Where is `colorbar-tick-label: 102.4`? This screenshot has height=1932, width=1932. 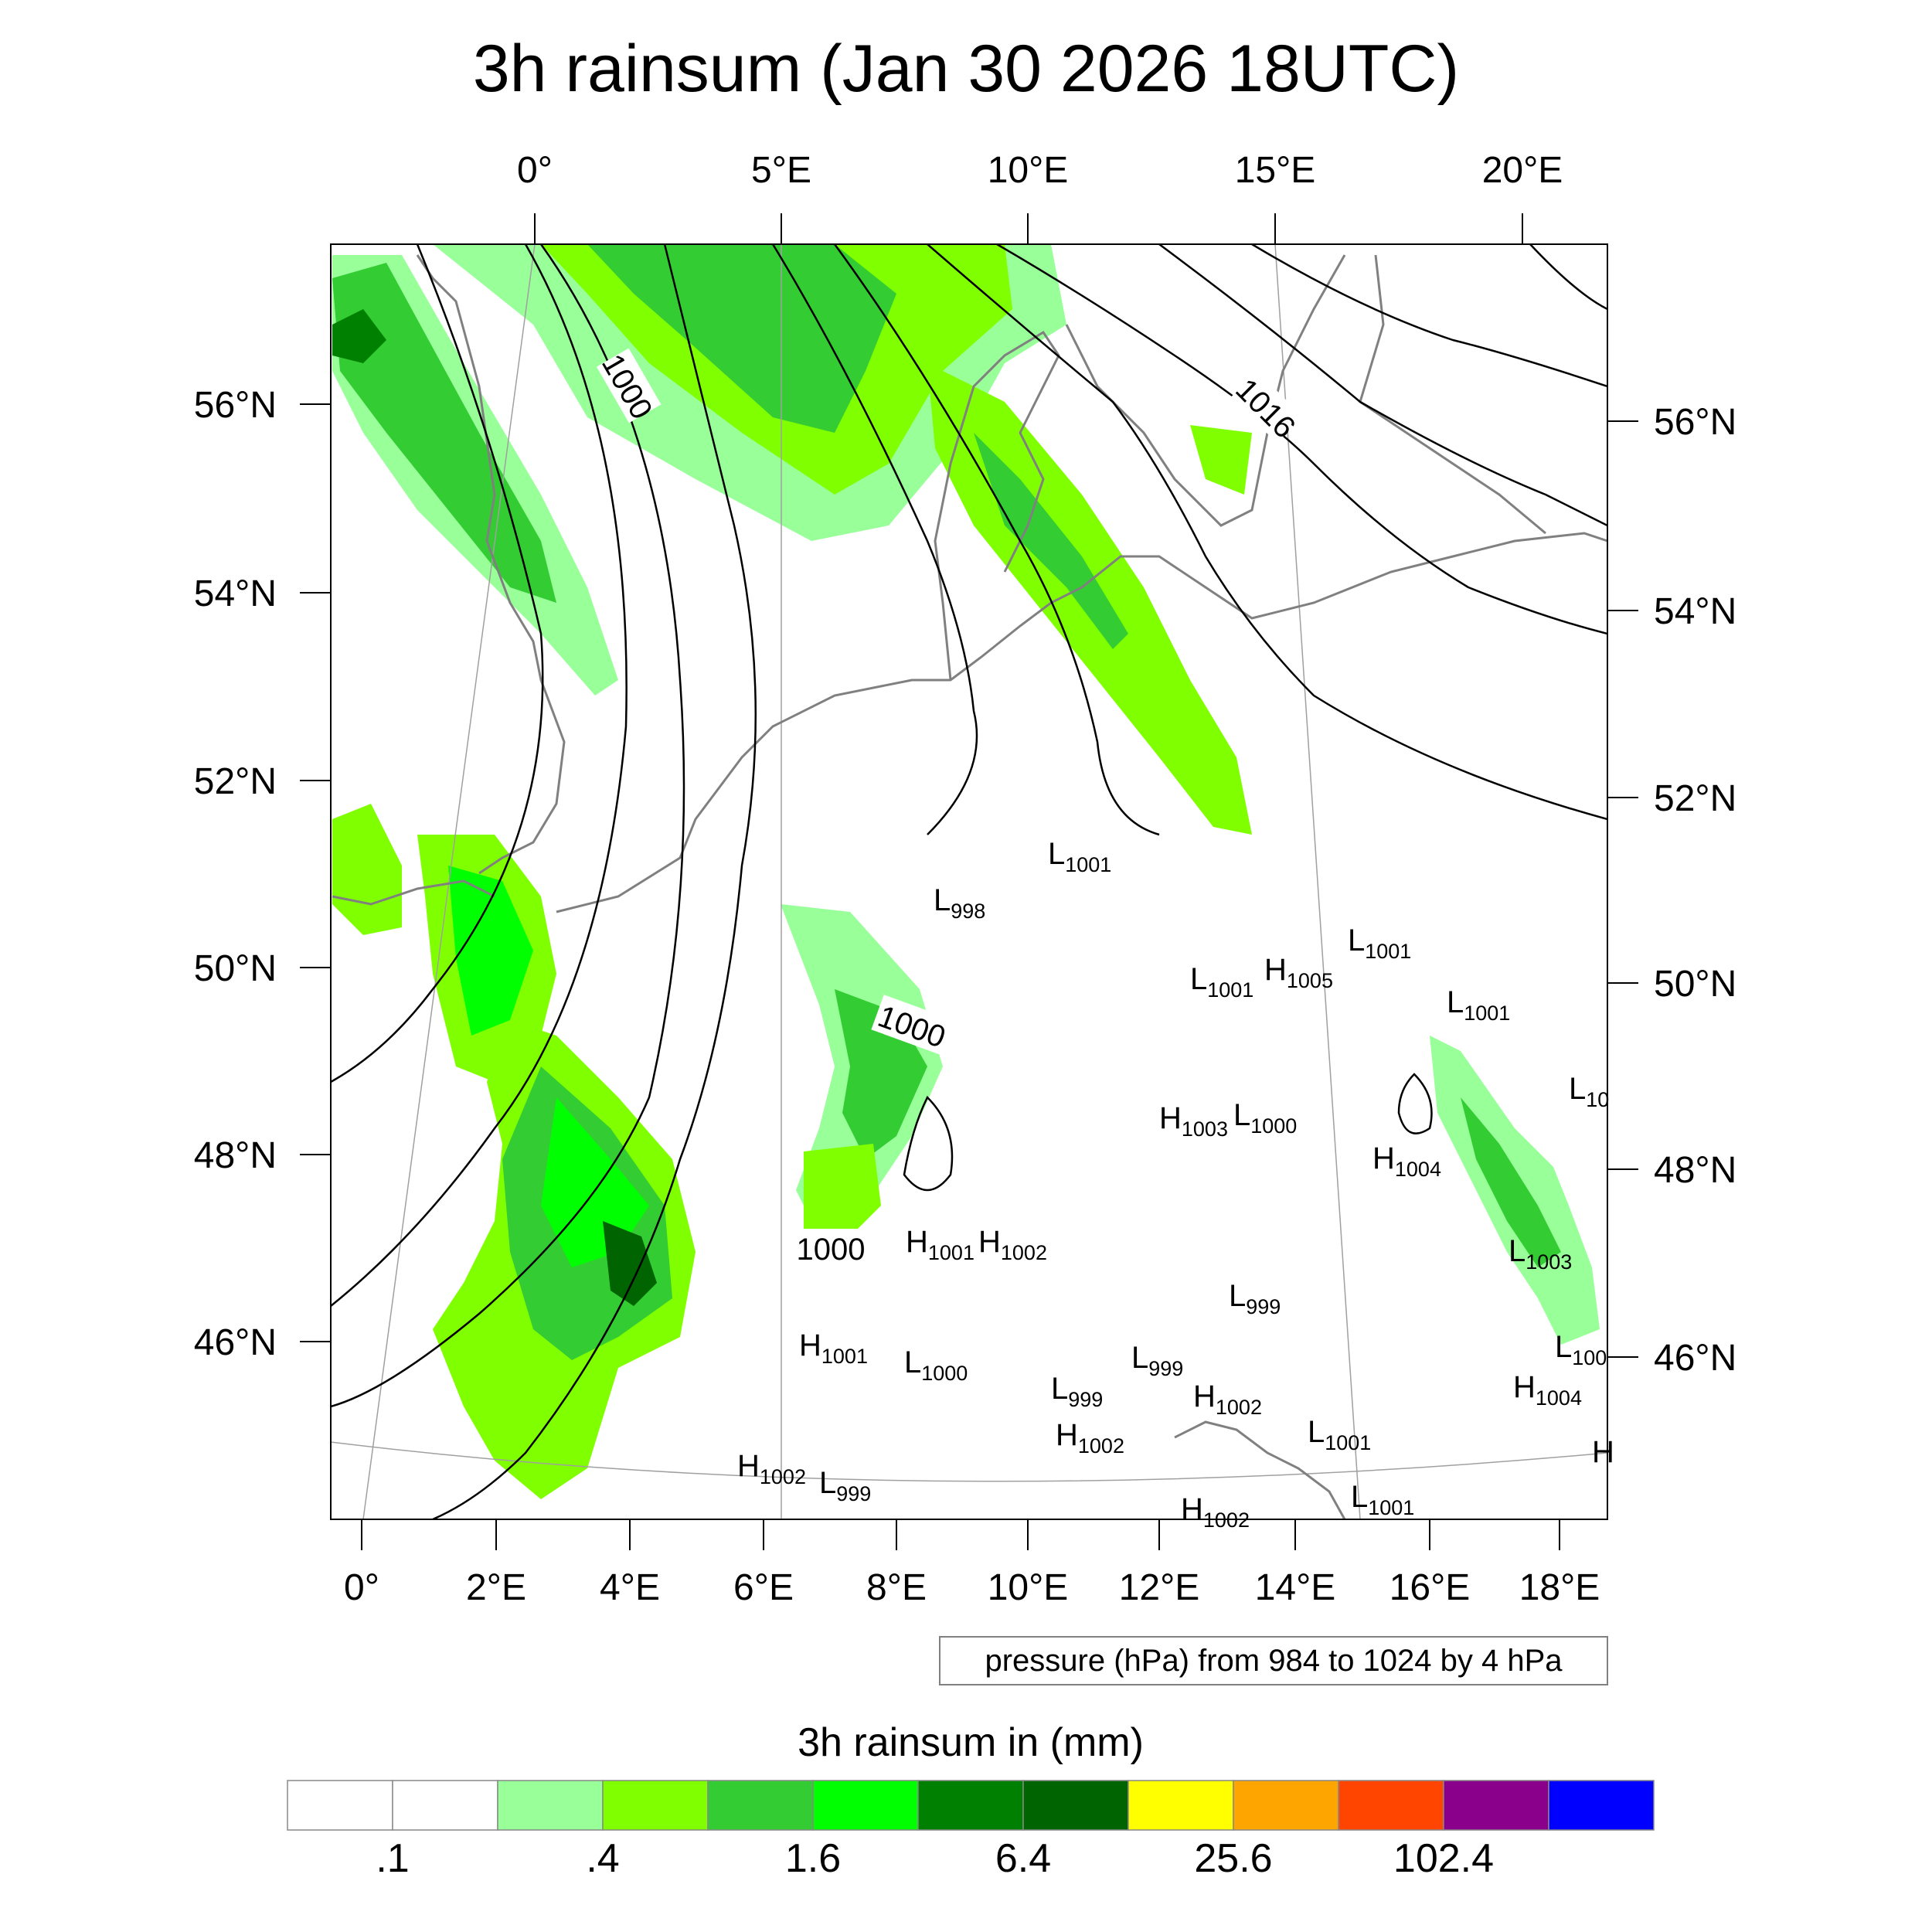 colorbar-tick-label: 102.4 is located at coordinates (1444, 1858).